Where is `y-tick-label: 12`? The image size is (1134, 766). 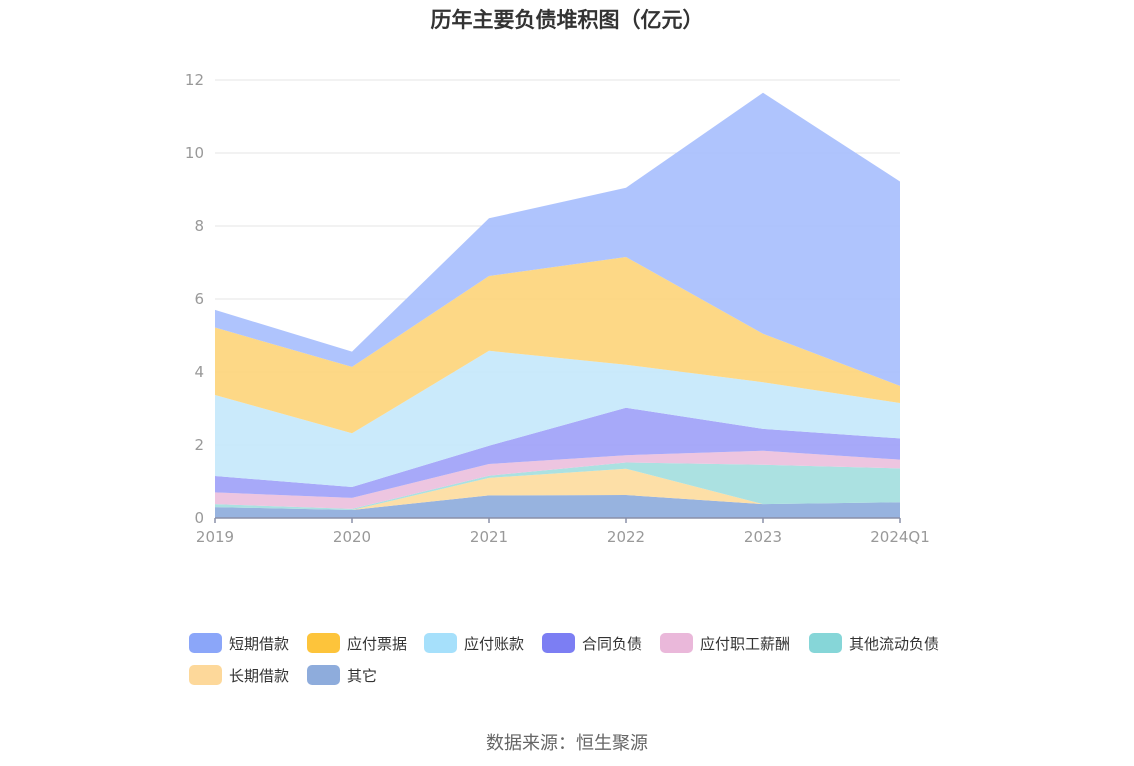 y-tick-label: 12 is located at coordinates (194, 80).